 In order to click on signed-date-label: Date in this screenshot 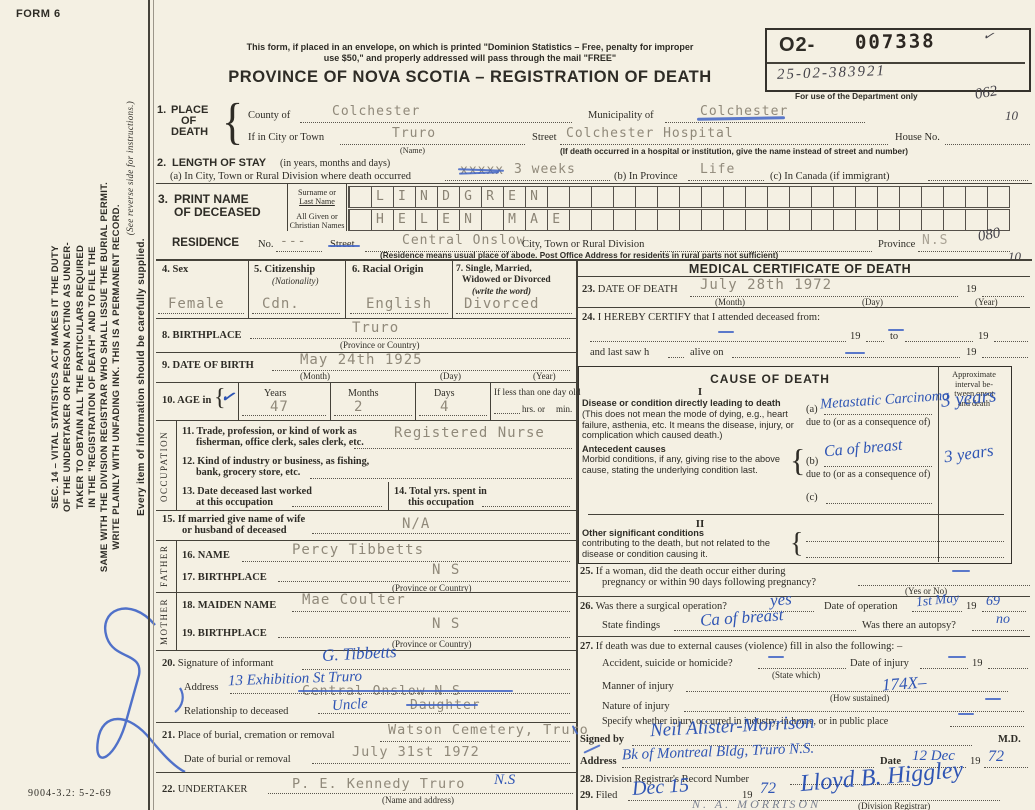, I will do `click(890, 761)`.